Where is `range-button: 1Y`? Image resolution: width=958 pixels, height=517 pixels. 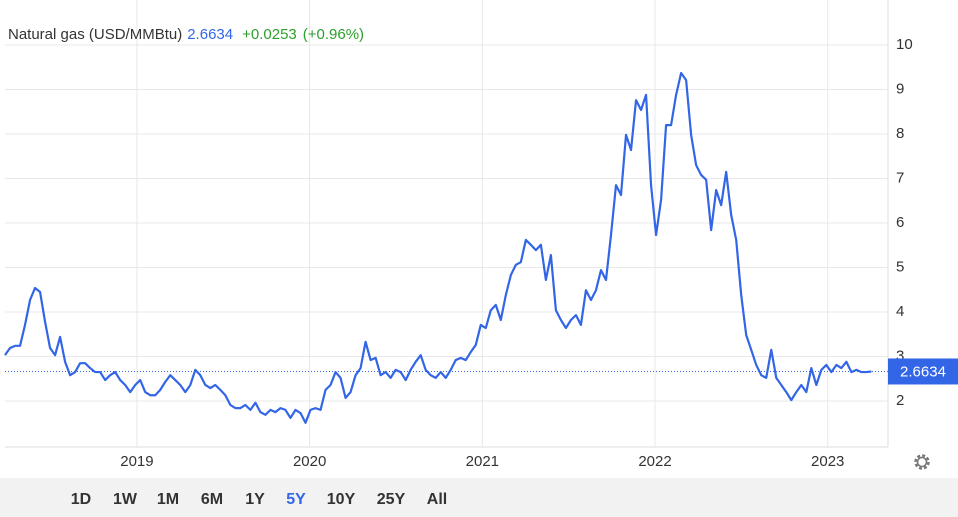 range-button: 1Y is located at coordinates (255, 499).